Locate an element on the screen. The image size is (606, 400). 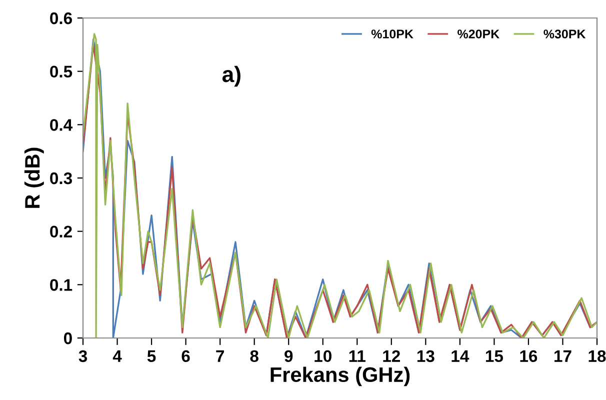
x-tick-label: 12 is located at coordinates (391, 356).